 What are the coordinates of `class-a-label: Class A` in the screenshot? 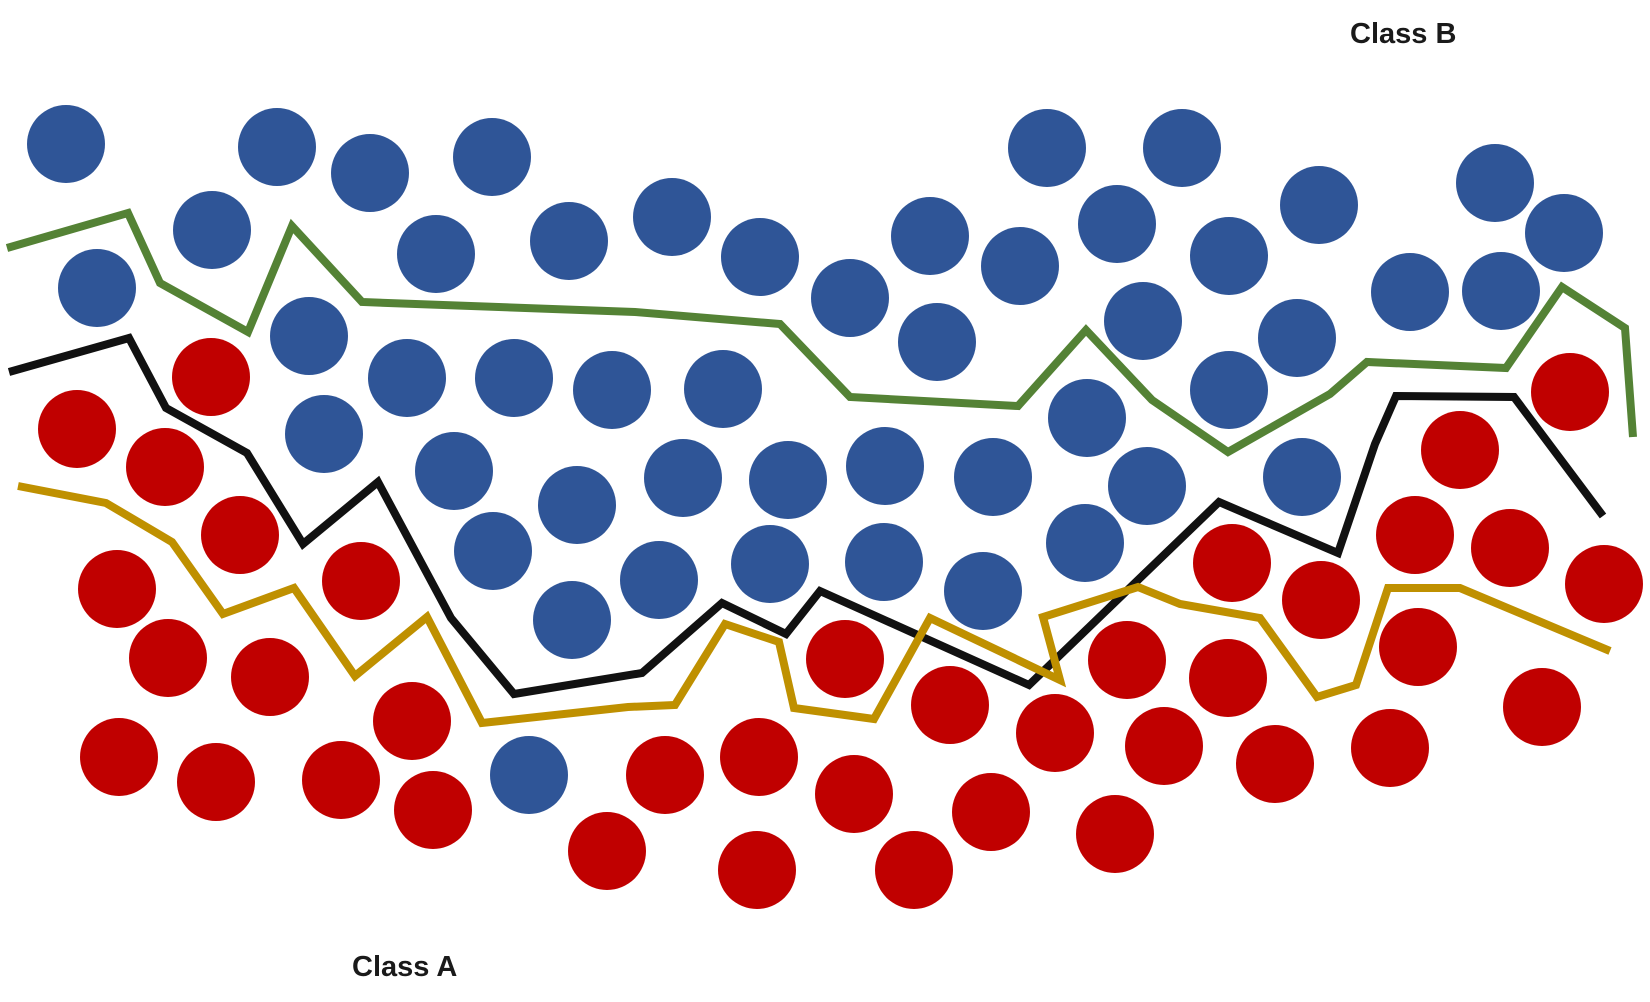 It's located at (404, 967).